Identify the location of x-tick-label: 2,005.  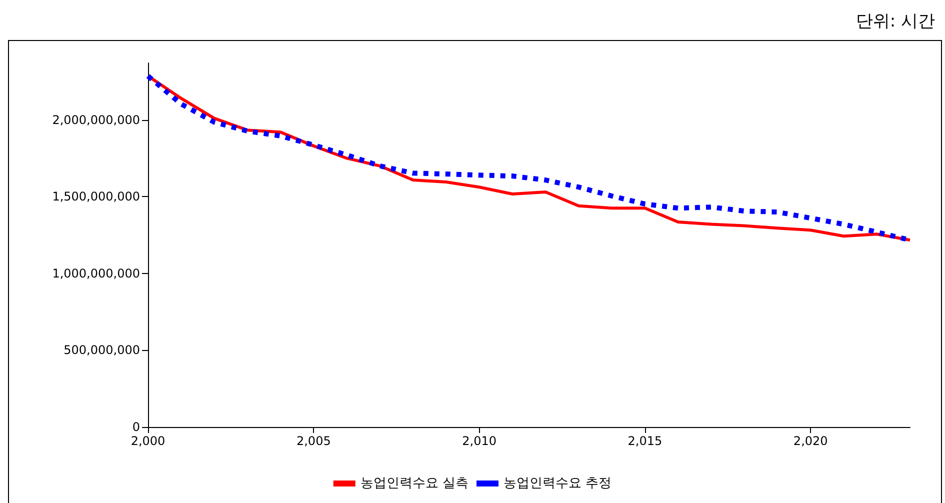
(313, 441).